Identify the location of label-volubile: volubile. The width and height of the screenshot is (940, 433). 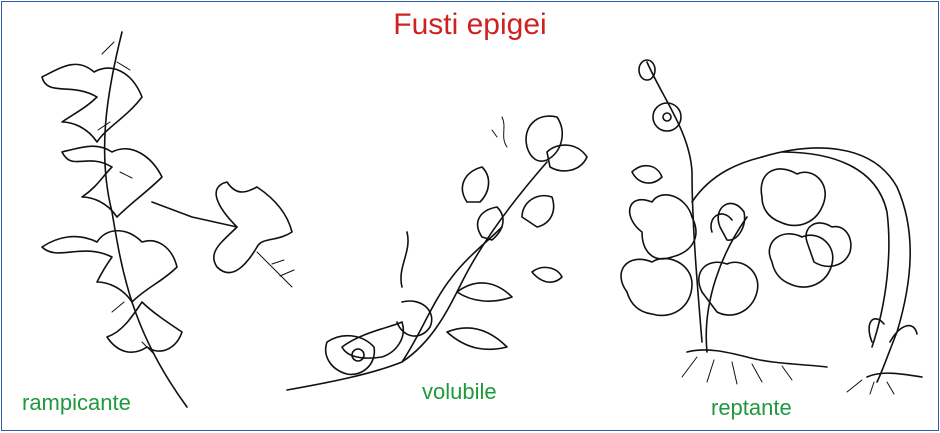
(459, 391).